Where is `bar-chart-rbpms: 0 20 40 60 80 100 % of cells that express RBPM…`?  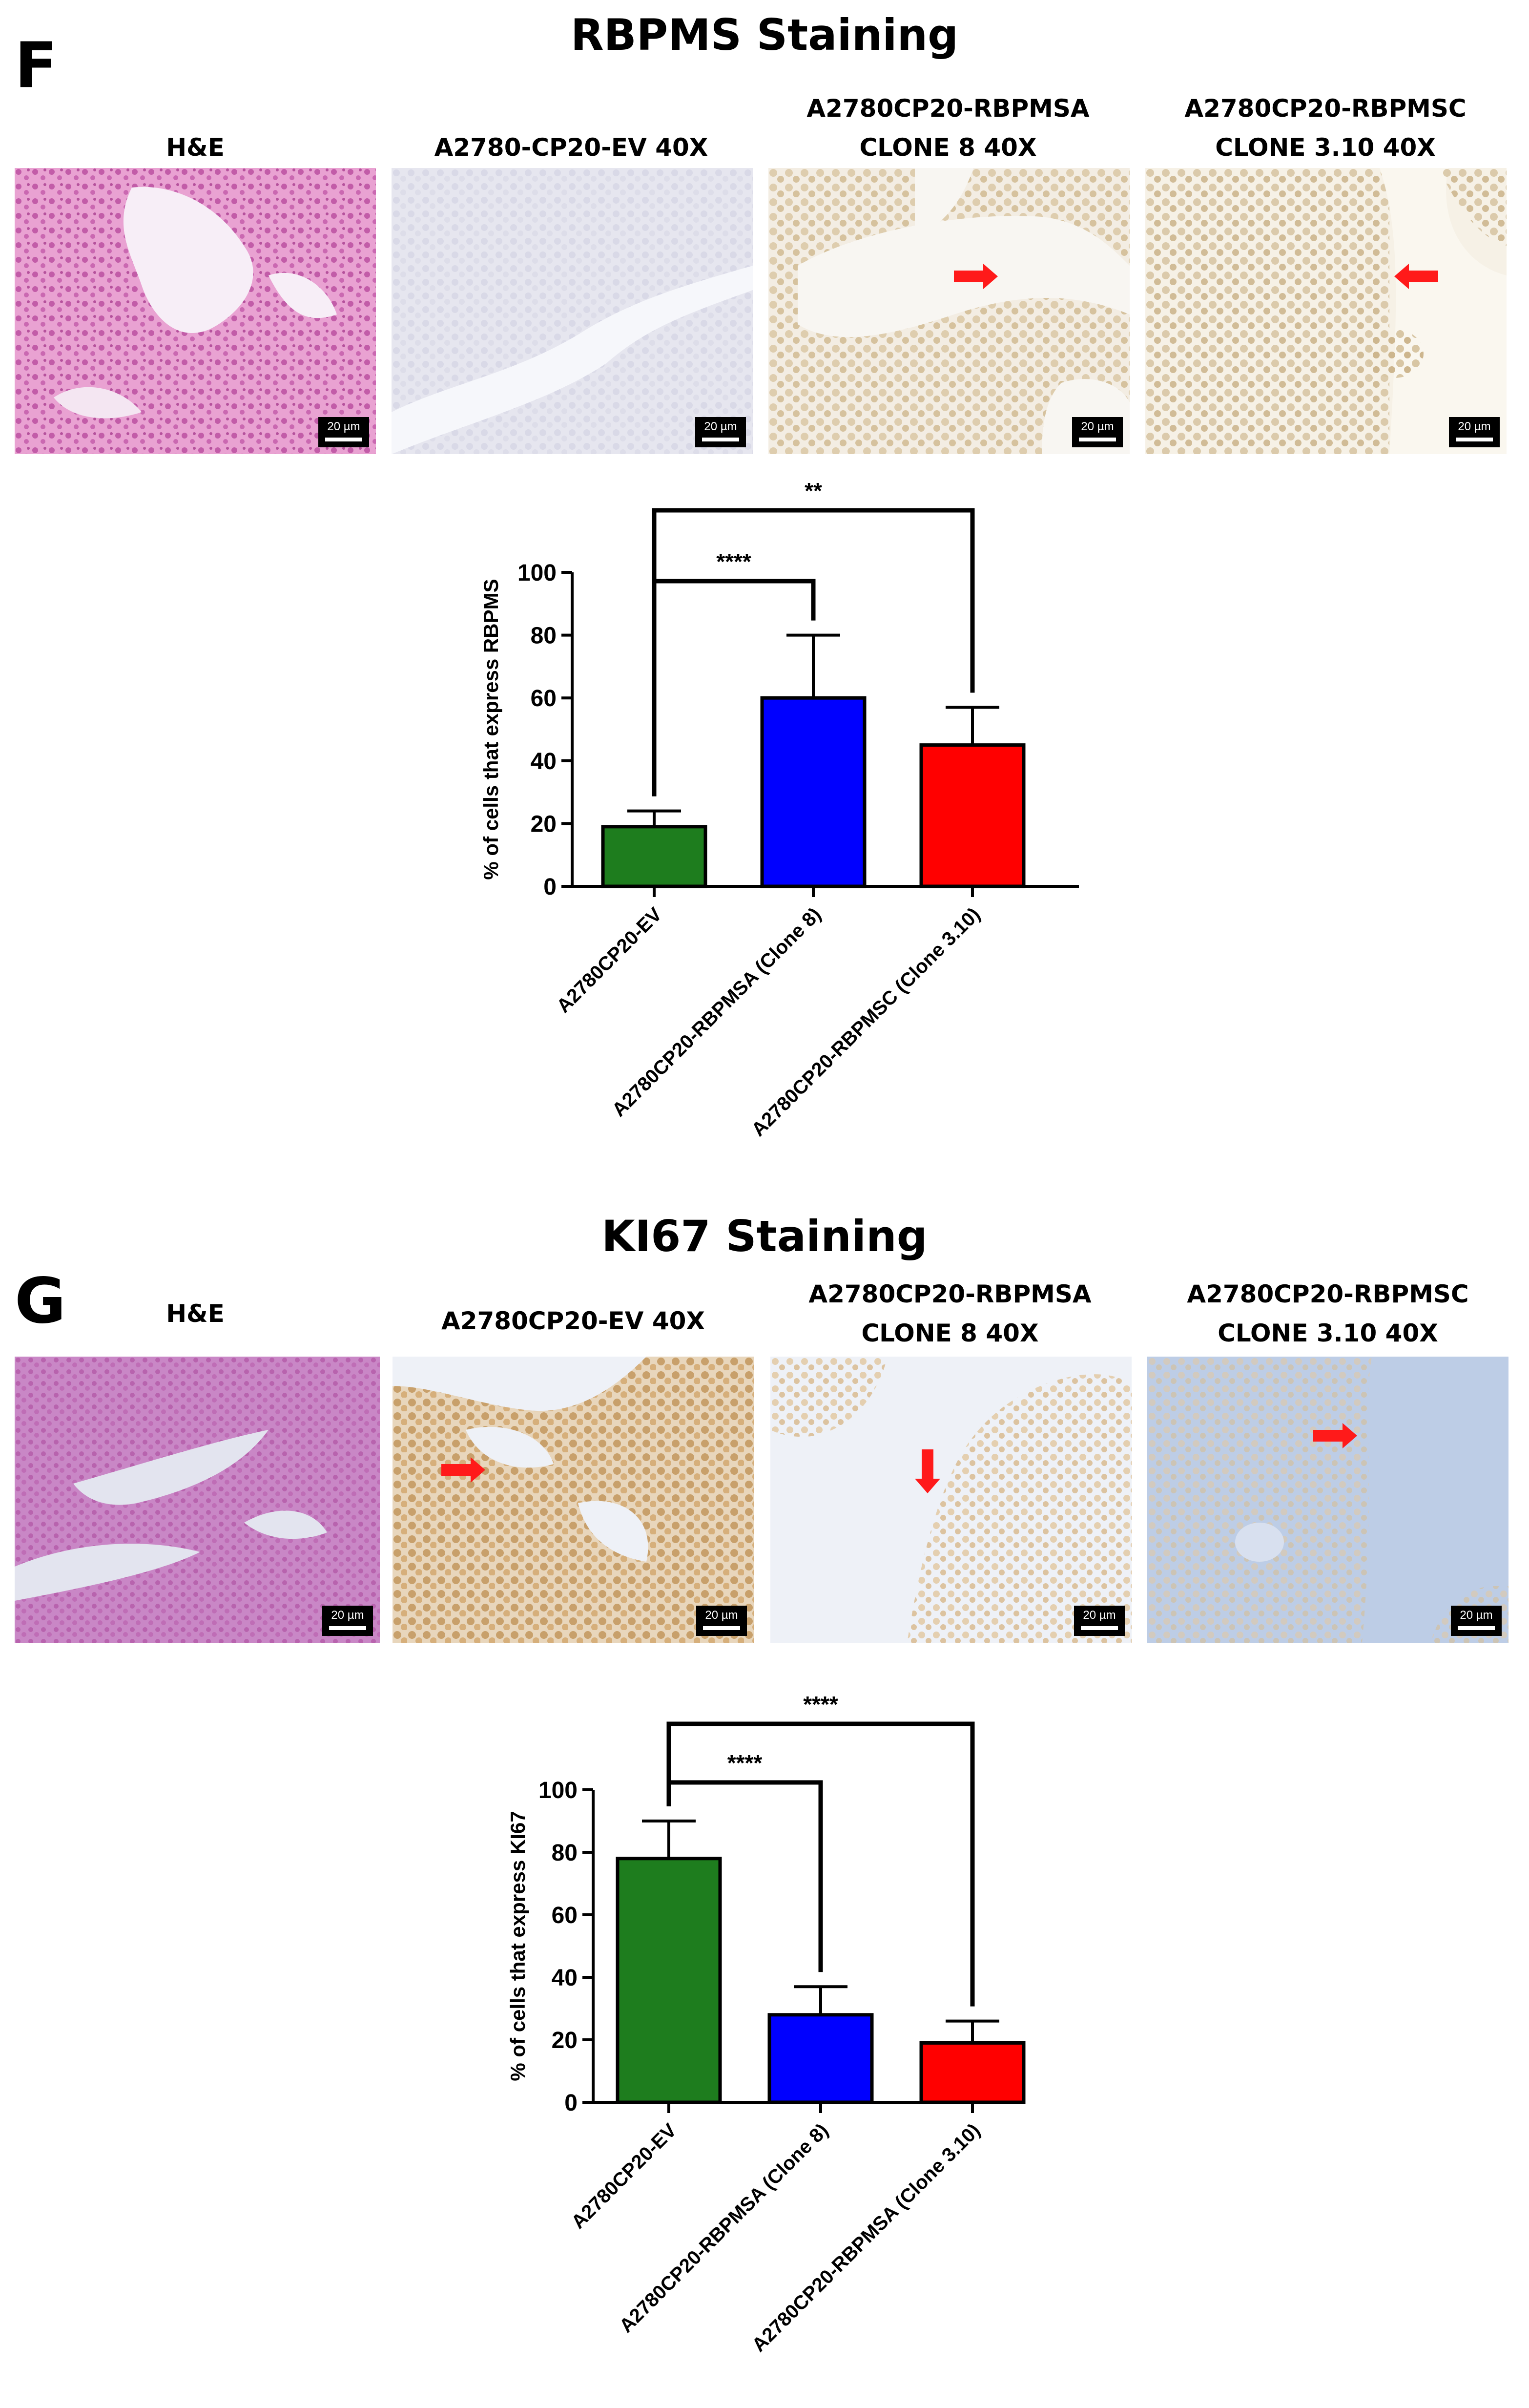
bar-chart-rbpms: 0 20 40 60 80 100 % of cells that express RBPM… is located at coordinates (779, 809).